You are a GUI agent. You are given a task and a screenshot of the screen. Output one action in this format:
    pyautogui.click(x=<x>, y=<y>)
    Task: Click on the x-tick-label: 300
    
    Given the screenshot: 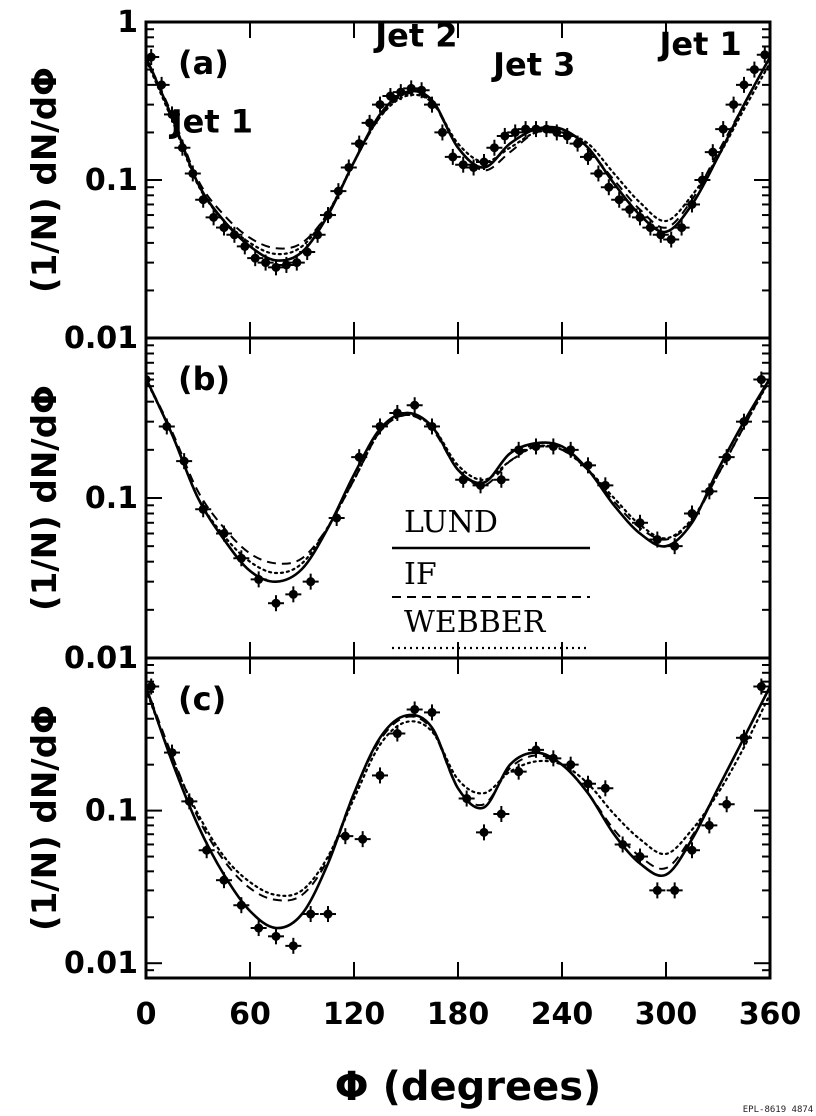 What is the action you would take?
    pyautogui.click(x=666, y=1014)
    